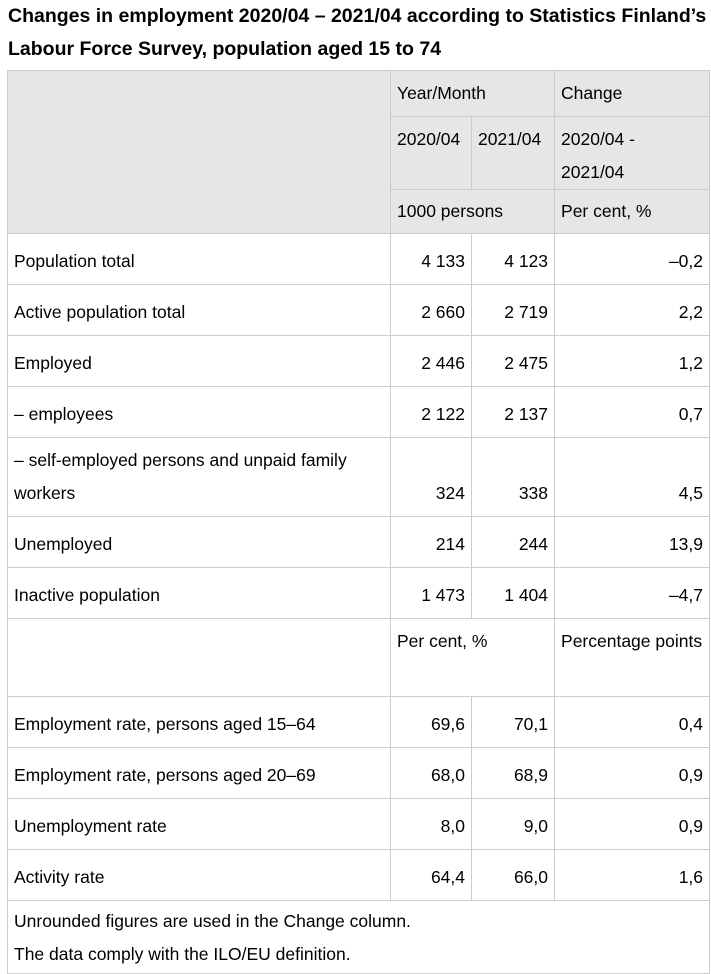  What do you see at coordinates (431, 153) in the screenshot?
I see `header-col-2020: 2020/04` at bounding box center [431, 153].